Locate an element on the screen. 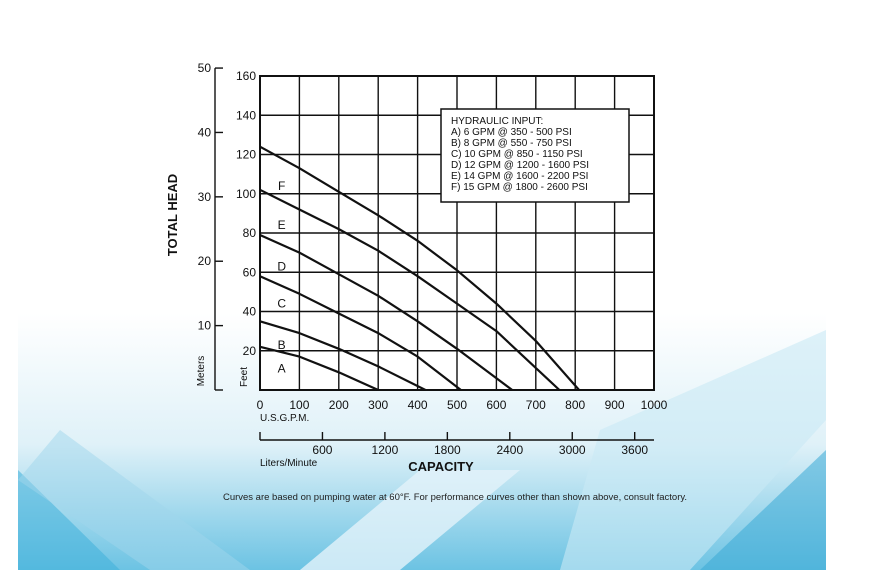 The width and height of the screenshot is (870, 570). curve-d is located at coordinates (386, 312).